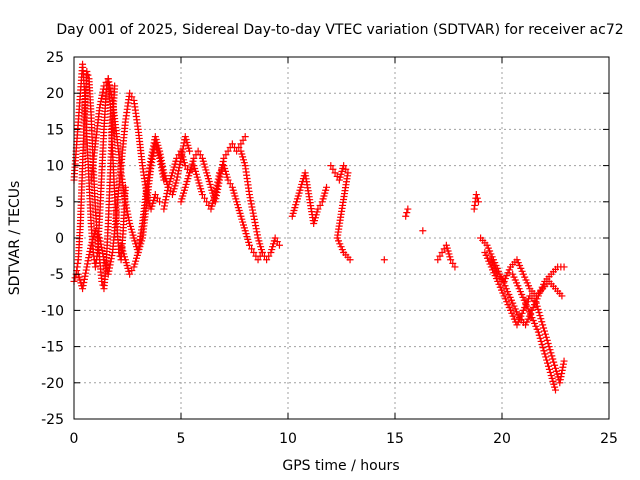 The image size is (640, 480). What do you see at coordinates (288, 439) in the screenshot?
I see `x-tick-label: 10` at bounding box center [288, 439].